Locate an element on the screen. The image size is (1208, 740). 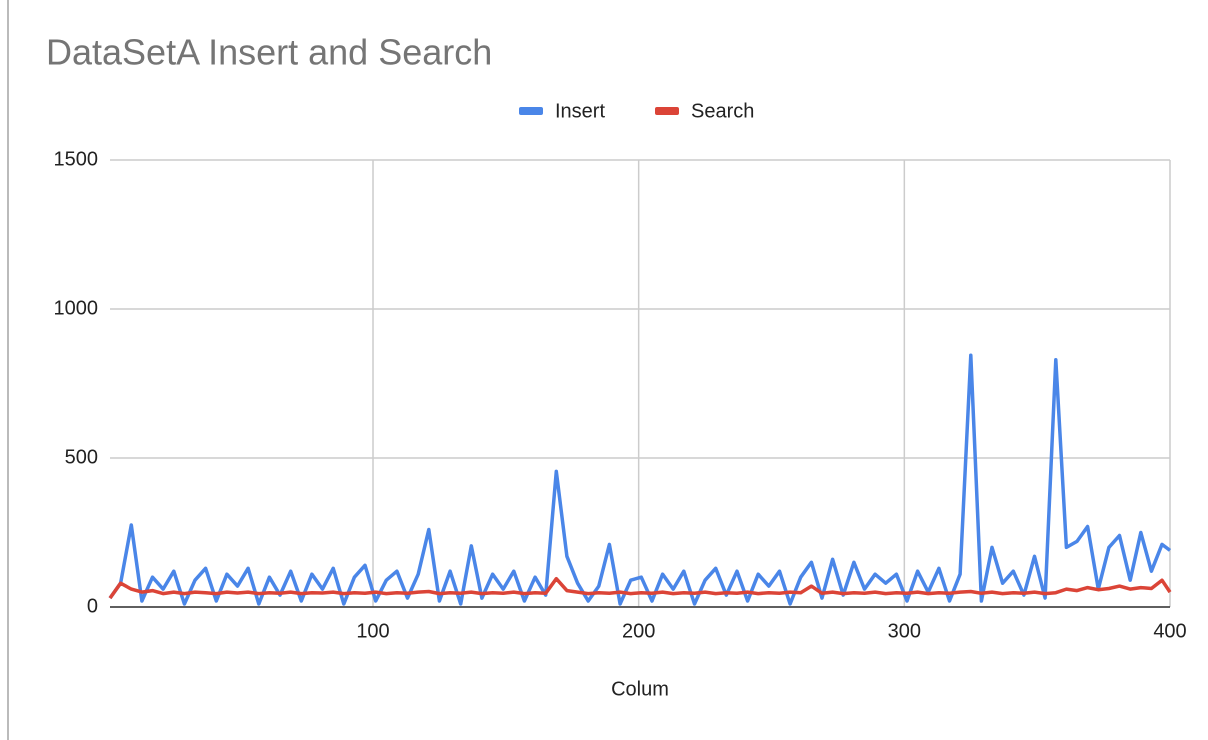
x-tick-label: 400 is located at coordinates (1169, 631).